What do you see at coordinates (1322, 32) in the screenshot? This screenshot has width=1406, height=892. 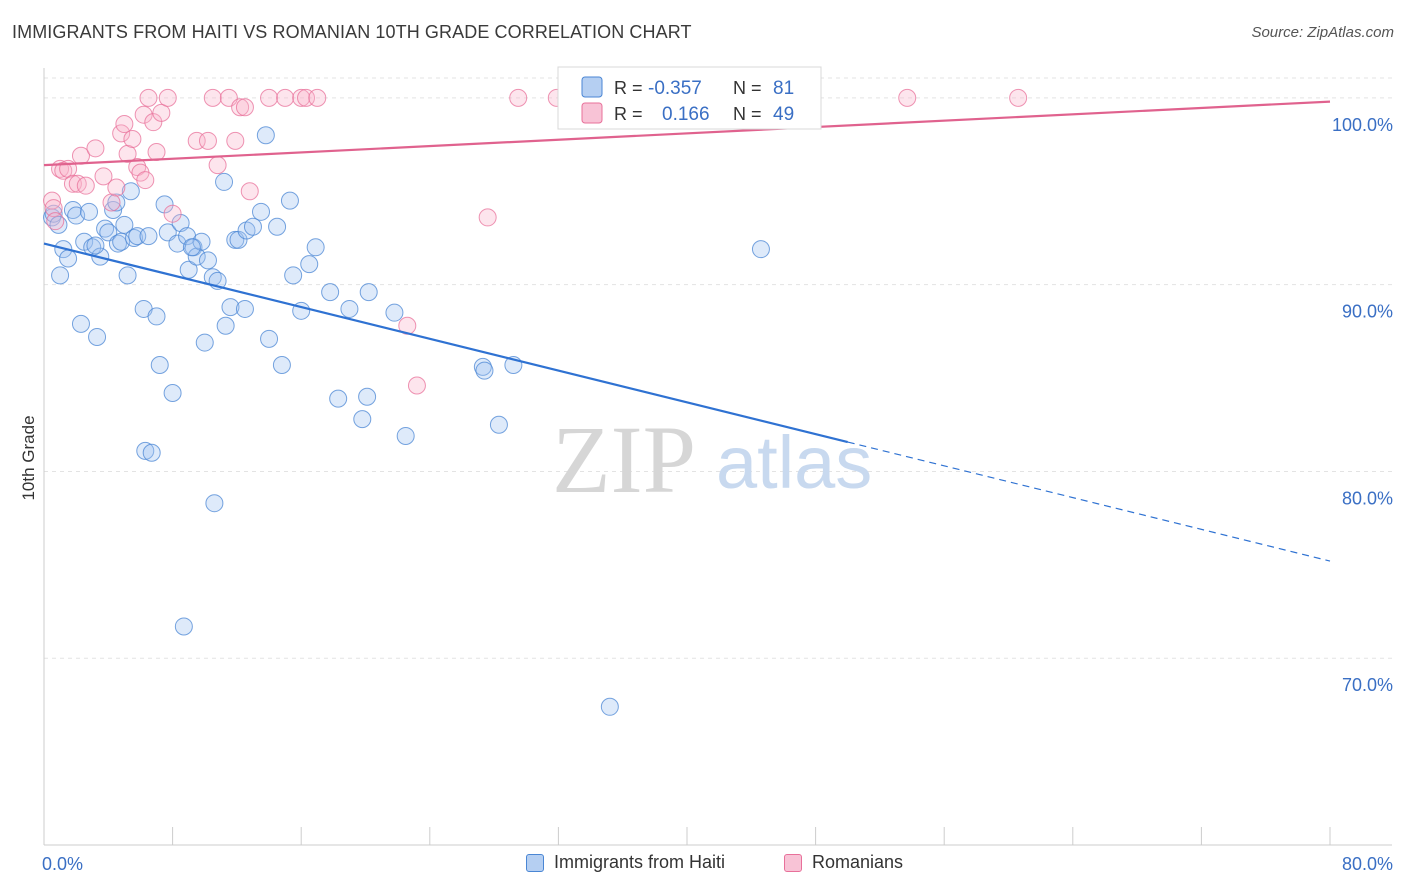 I see `chart-source: Source: ZipAtlas.com` at bounding box center [1322, 32].